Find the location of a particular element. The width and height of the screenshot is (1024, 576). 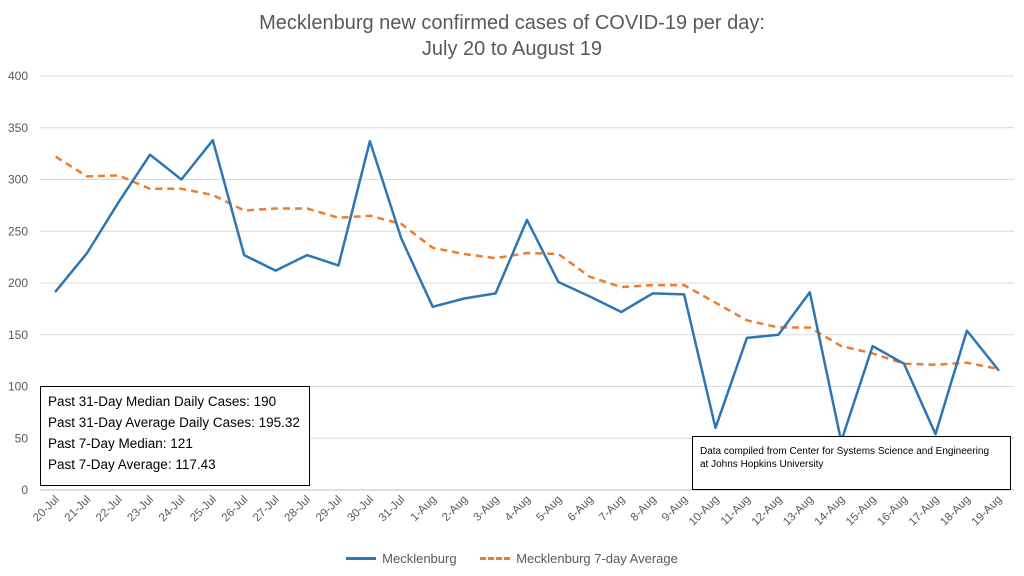

stat-31day-average: Past 31-Day Average Daily Cases: 195.32 is located at coordinates (174, 422).